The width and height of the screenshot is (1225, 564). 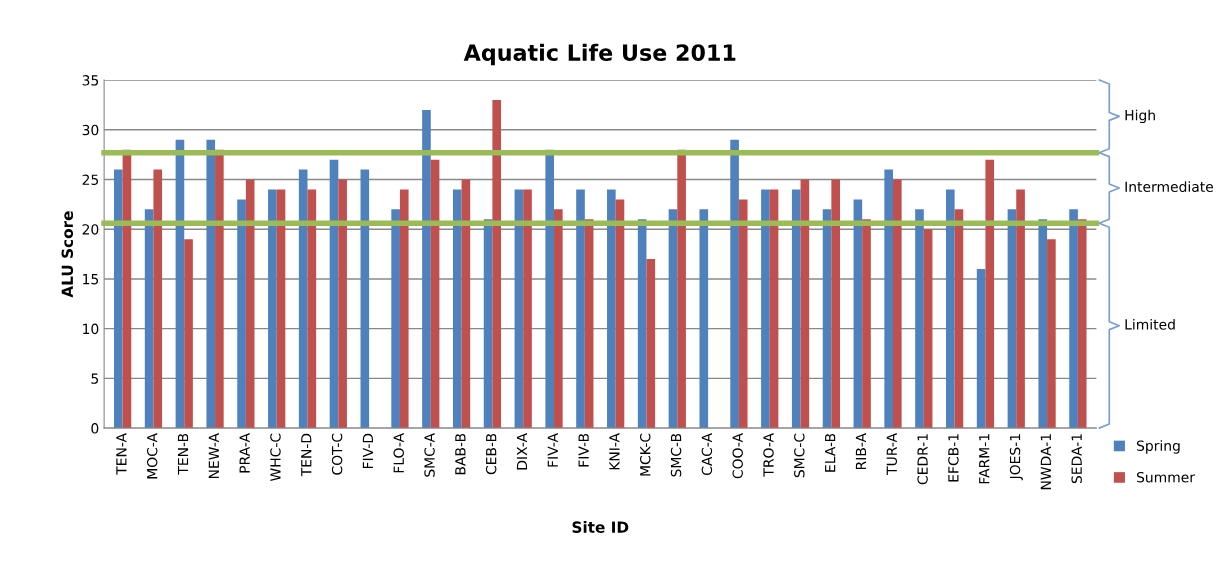 What do you see at coordinates (861, 451) in the screenshot?
I see `x-tick-label: RIB-A` at bounding box center [861, 451].